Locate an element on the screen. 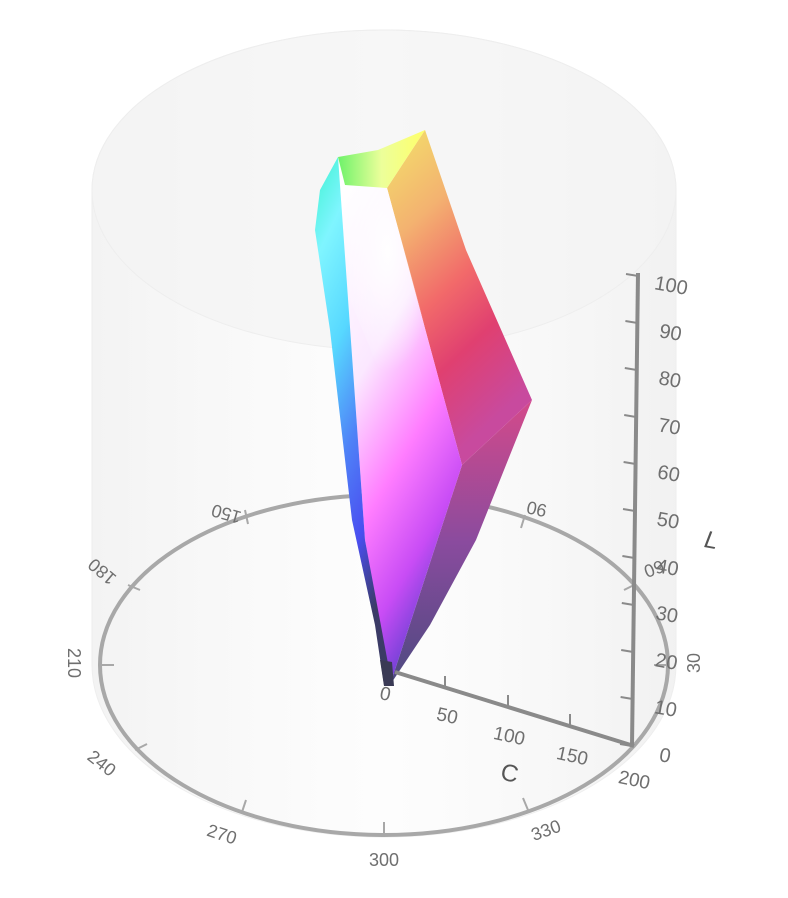  hue-label-270: 270 is located at coordinates (221, 834).